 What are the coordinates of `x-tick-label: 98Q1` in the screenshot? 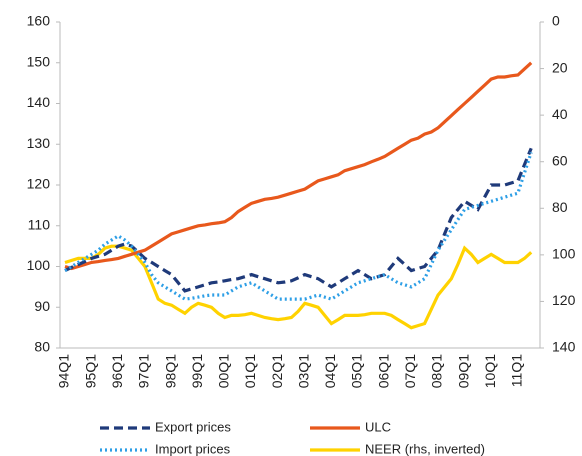 It's located at (170, 371).